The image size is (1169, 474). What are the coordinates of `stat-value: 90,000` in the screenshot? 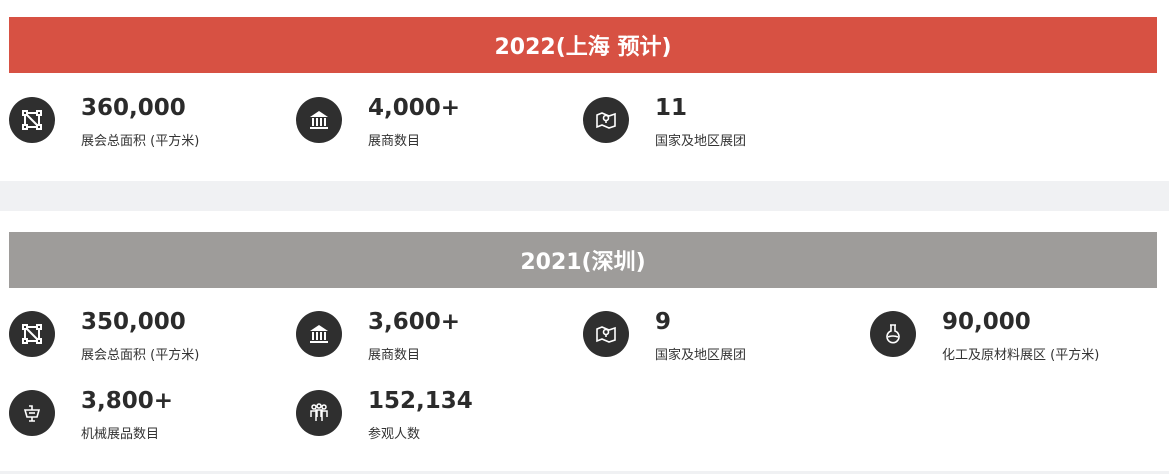 It's located at (986, 322).